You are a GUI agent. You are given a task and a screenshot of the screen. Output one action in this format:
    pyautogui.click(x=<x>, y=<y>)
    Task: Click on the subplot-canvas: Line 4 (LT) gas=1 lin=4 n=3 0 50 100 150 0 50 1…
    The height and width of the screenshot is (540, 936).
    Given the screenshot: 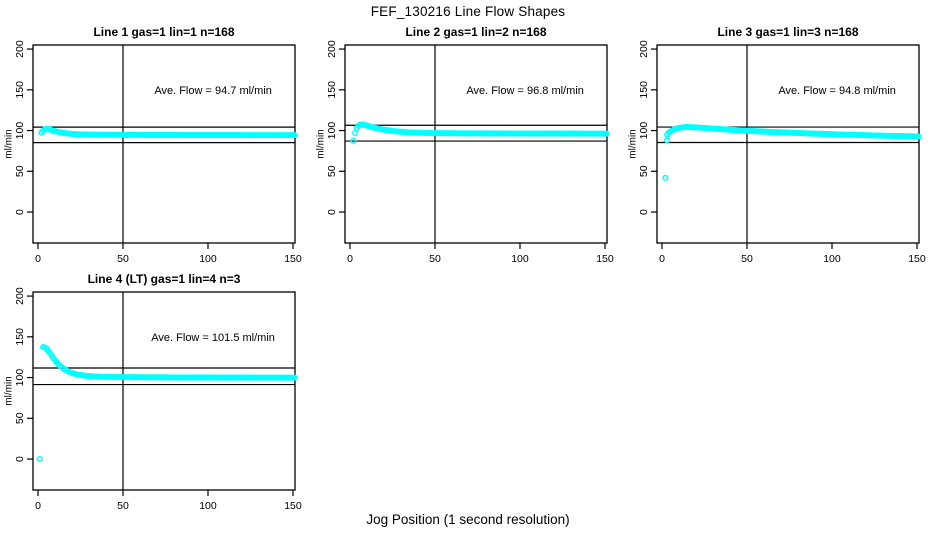 What is the action you would take?
    pyautogui.click(x=153, y=392)
    